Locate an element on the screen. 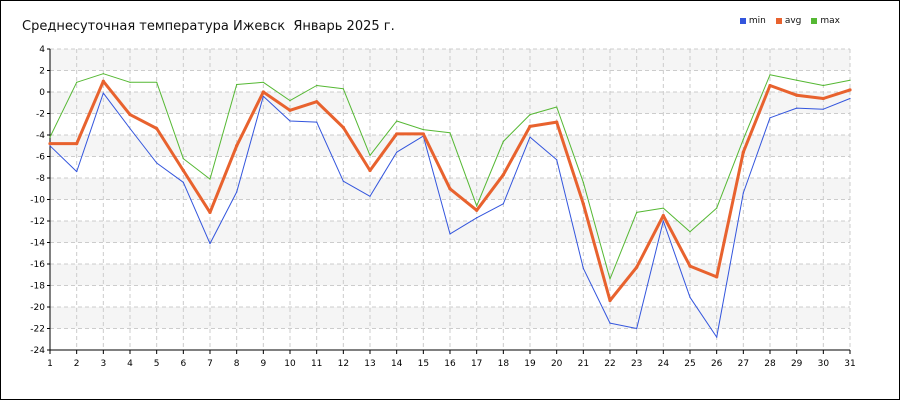 The image size is (900, 400). x-tick-label: 6 is located at coordinates (183, 364).